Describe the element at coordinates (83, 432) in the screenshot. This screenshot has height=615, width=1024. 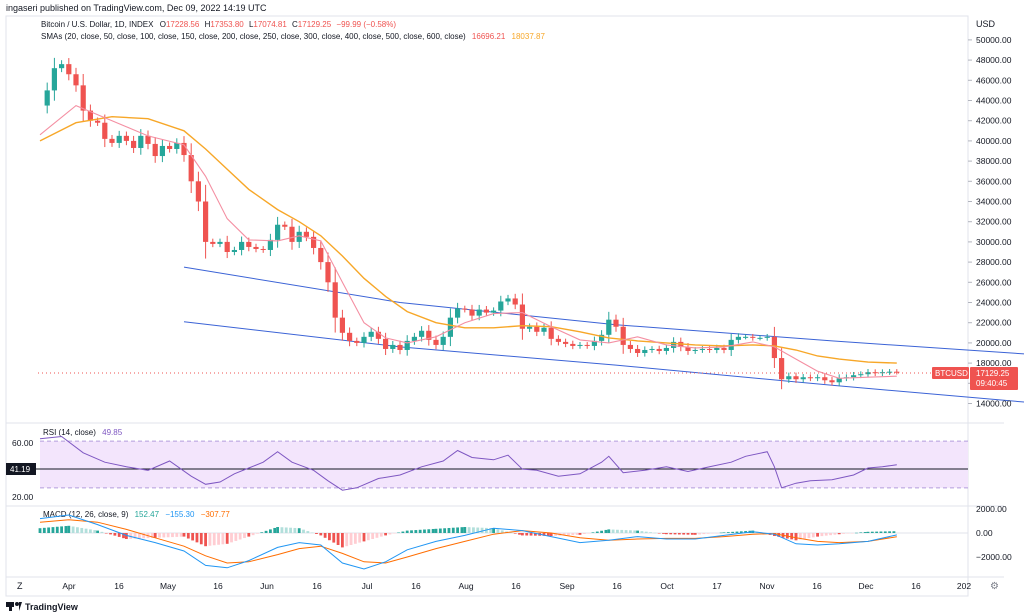
I see `rsi-legend: RSI (14, close) 49.85` at that location.